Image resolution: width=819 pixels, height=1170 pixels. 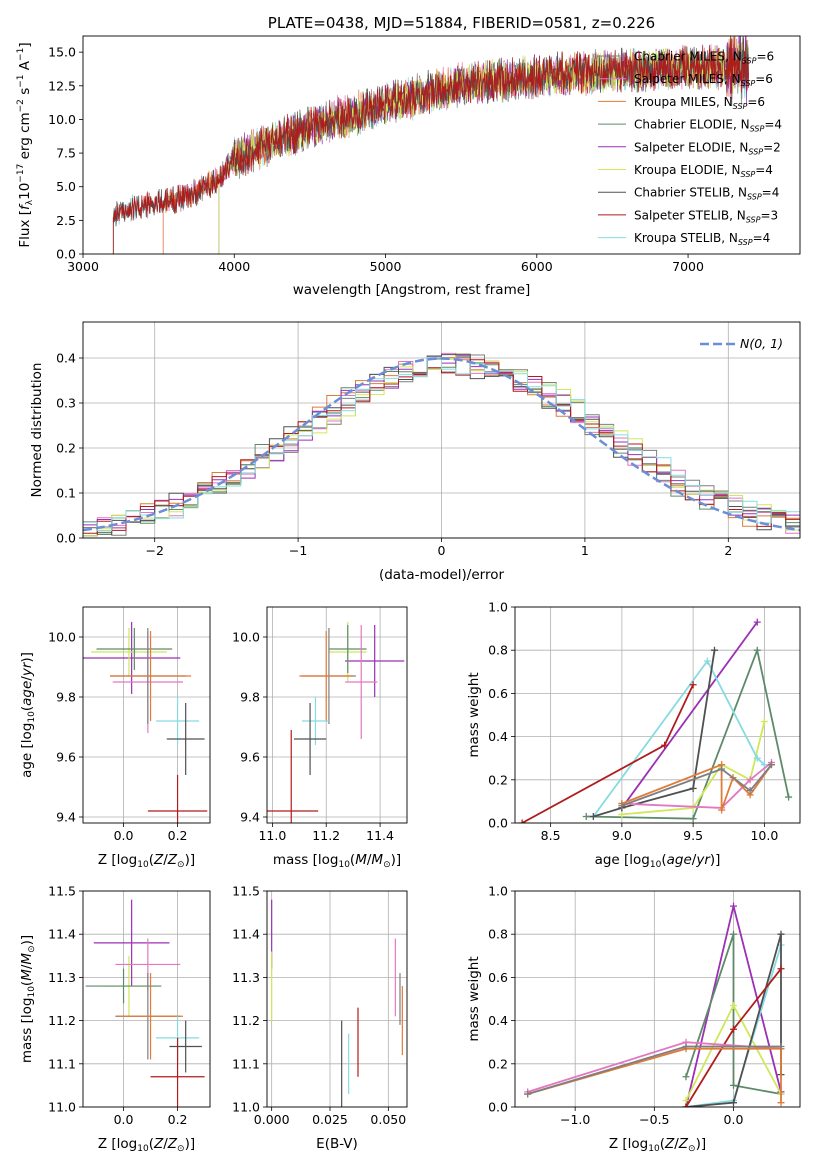 What do you see at coordinates (474, 998) in the screenshot?
I see `weight_vs_z-ylabel: mass weight` at bounding box center [474, 998].